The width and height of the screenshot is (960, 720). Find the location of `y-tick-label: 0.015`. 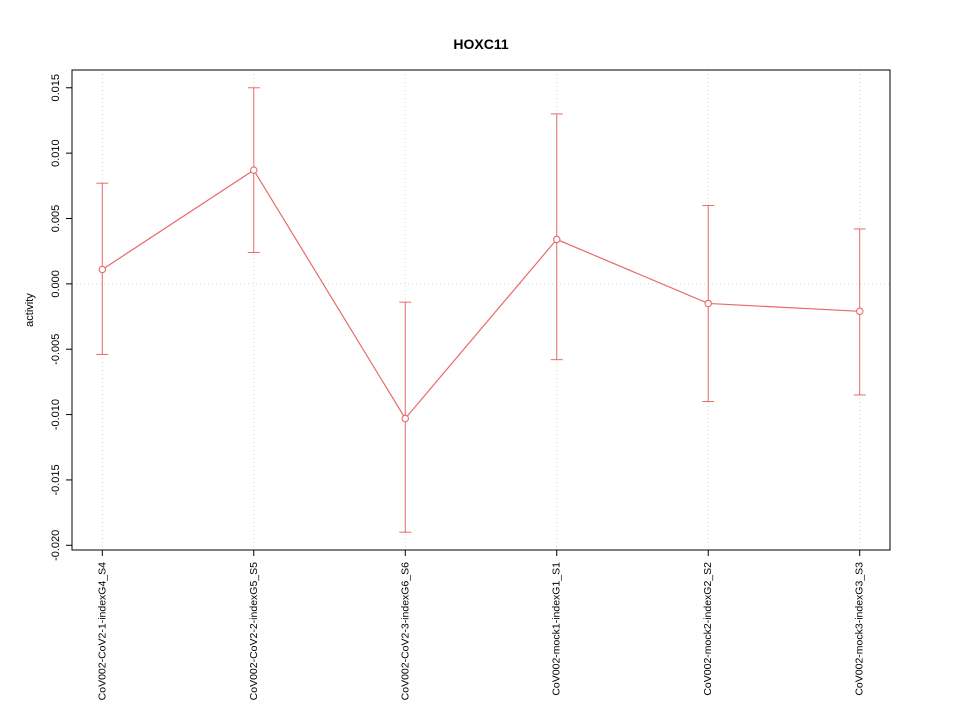

y-tick-label: 0.015 is located at coordinates (56, 88).